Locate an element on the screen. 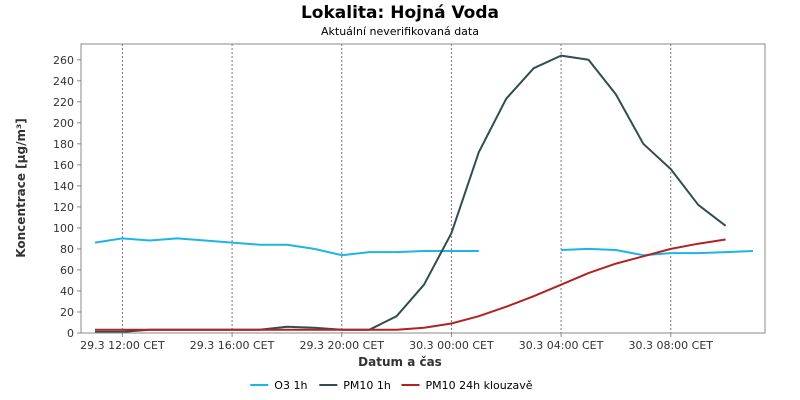  y-tick-label: 120 is located at coordinates (63, 207).